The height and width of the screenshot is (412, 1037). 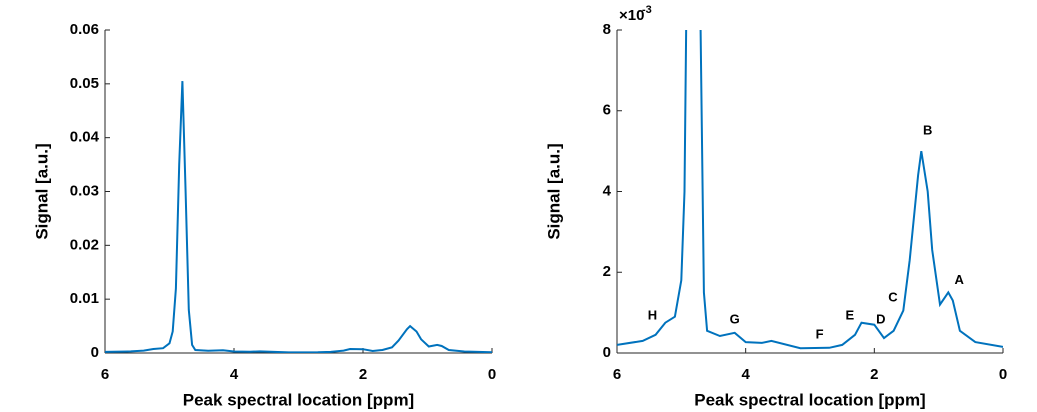 What do you see at coordinates (647, 10) in the screenshot?
I see `y-multiplier-exp: -3` at bounding box center [647, 10].